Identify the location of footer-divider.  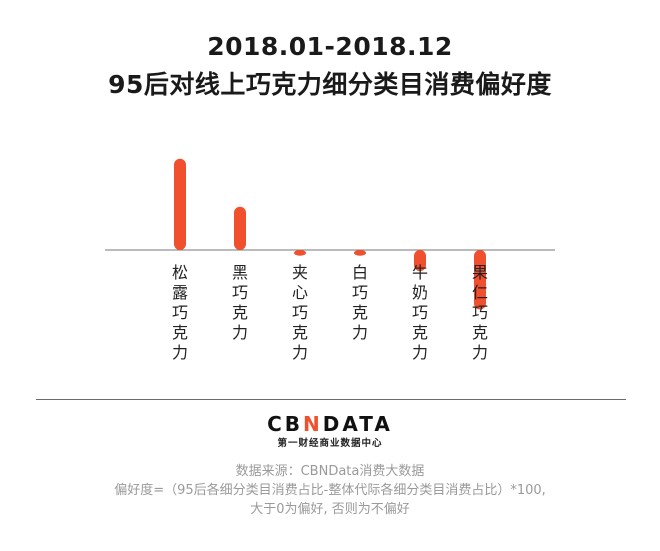
(331, 399).